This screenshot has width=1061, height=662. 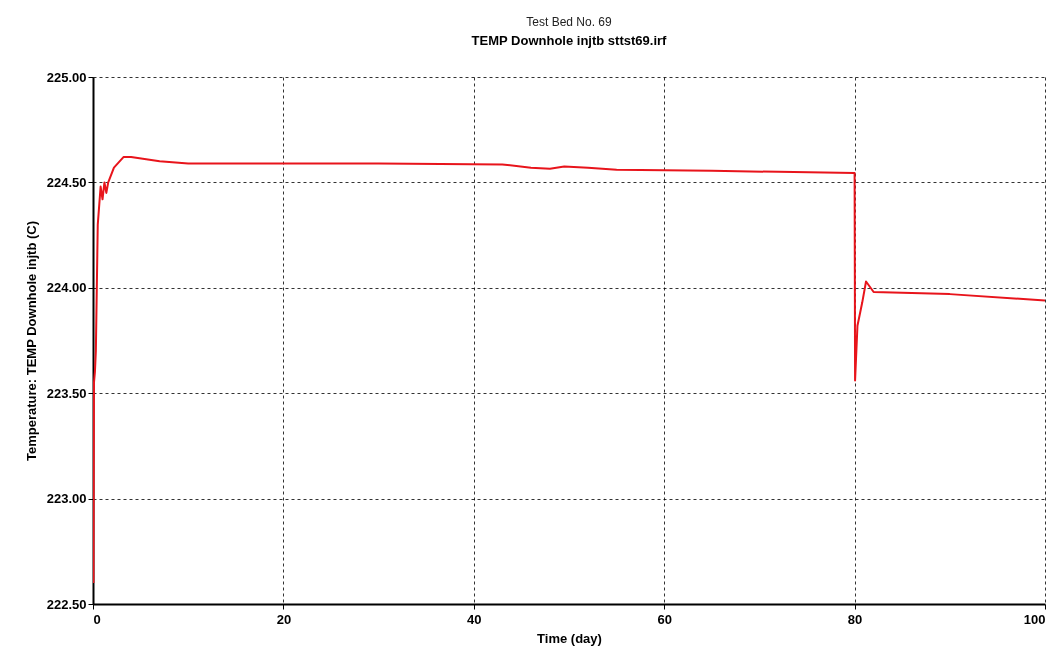 I want to click on y-tick-label: 224.00, so click(x=66, y=288).